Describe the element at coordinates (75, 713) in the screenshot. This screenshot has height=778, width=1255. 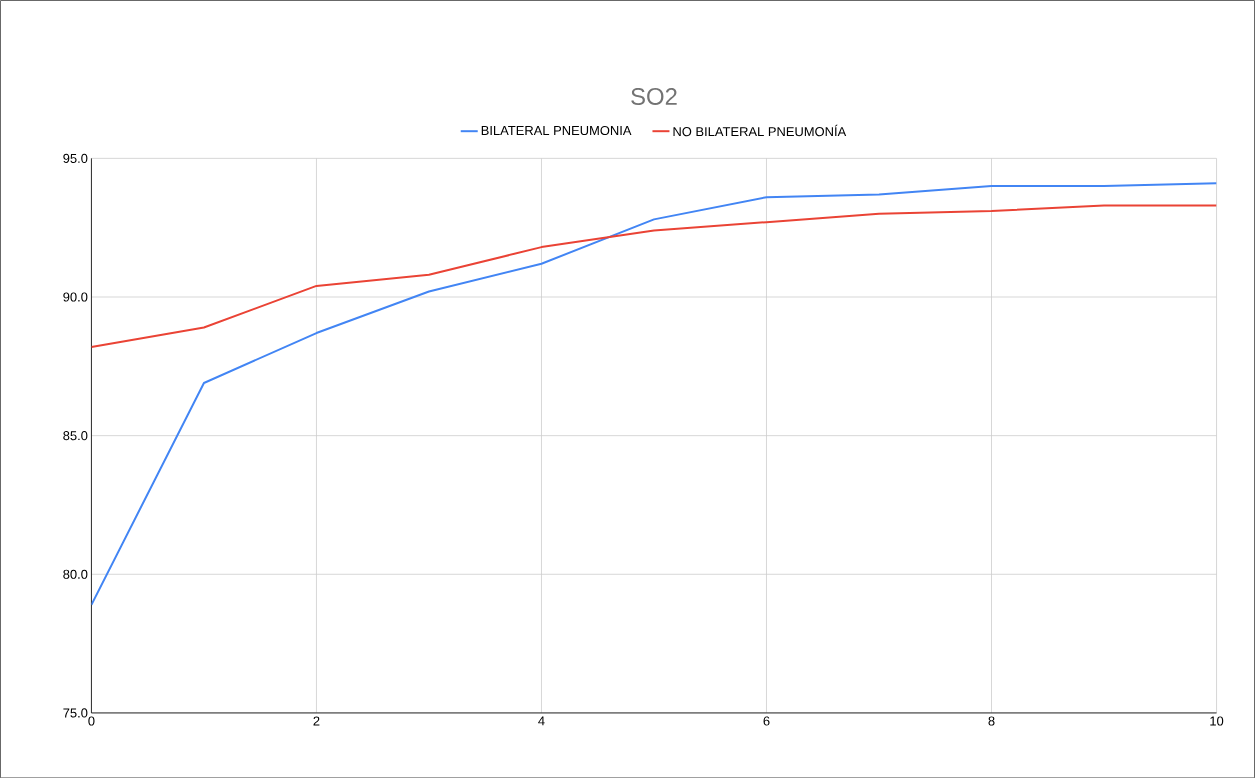
I see `y-tick-label: 75.0` at that location.